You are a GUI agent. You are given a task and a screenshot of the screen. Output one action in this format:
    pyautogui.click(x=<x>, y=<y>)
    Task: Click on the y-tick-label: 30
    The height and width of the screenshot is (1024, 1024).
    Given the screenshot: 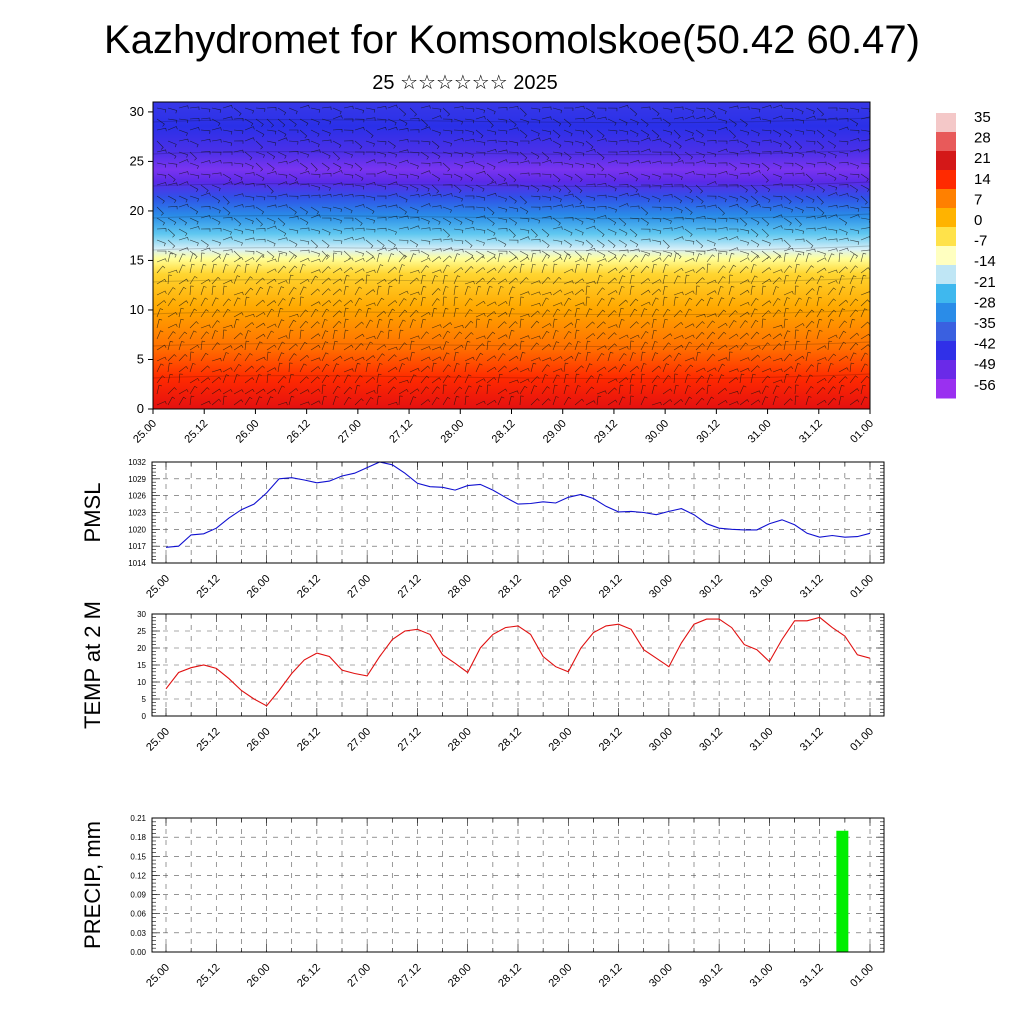 What is the action you would take?
    pyautogui.click(x=141, y=614)
    